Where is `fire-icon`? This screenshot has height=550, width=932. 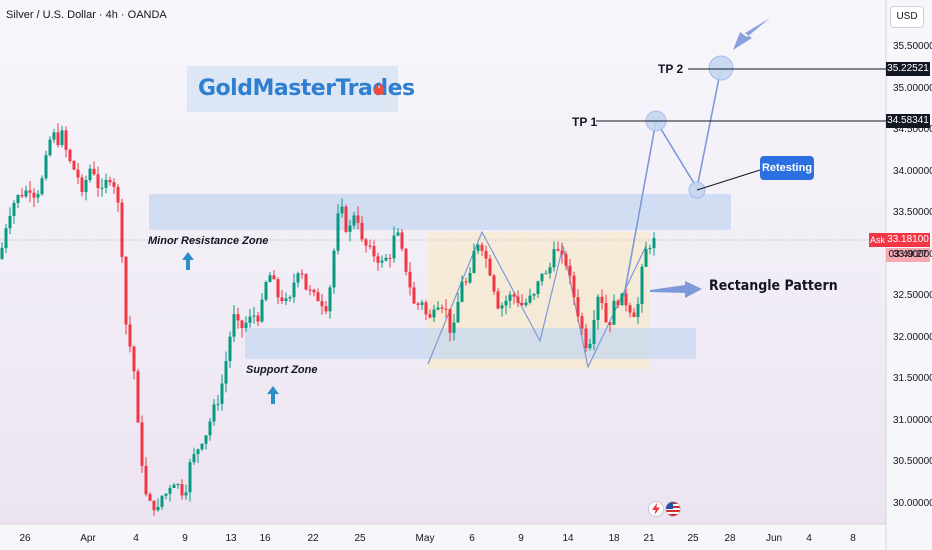
fire-icon is located at coordinates (379, 88).